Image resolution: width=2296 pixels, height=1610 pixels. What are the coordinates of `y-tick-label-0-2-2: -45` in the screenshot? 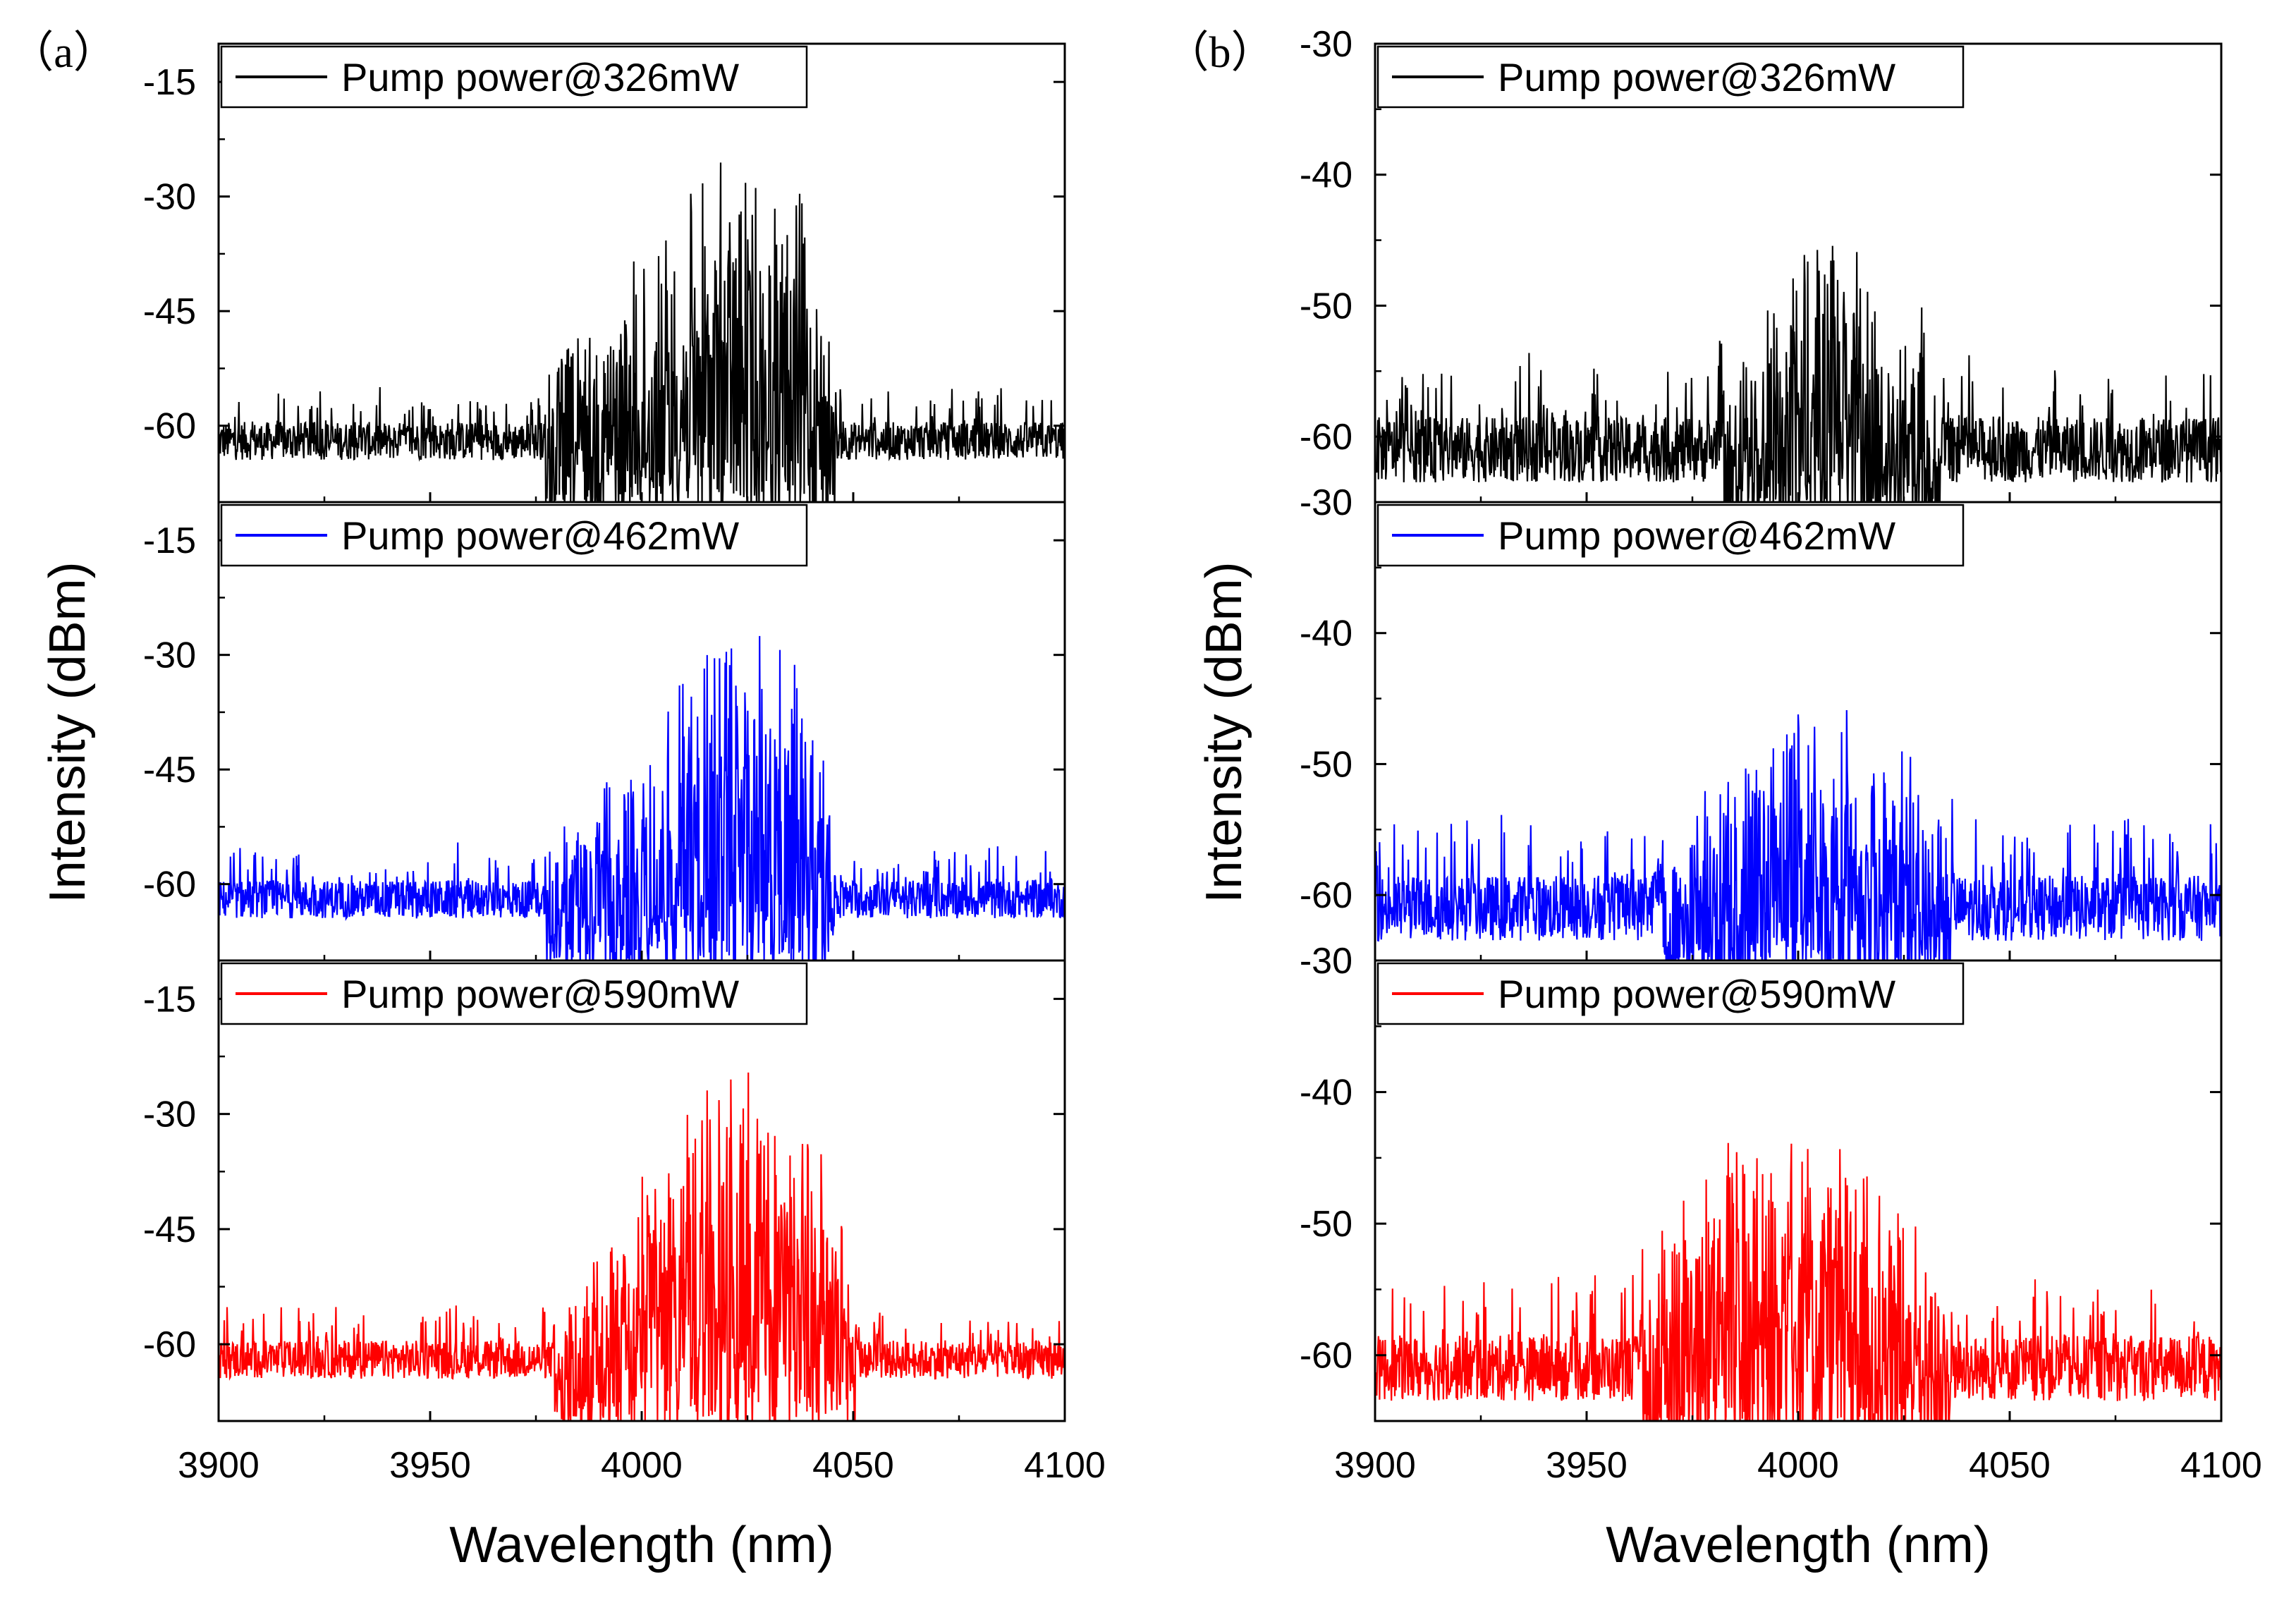 It's located at (169, 1229).